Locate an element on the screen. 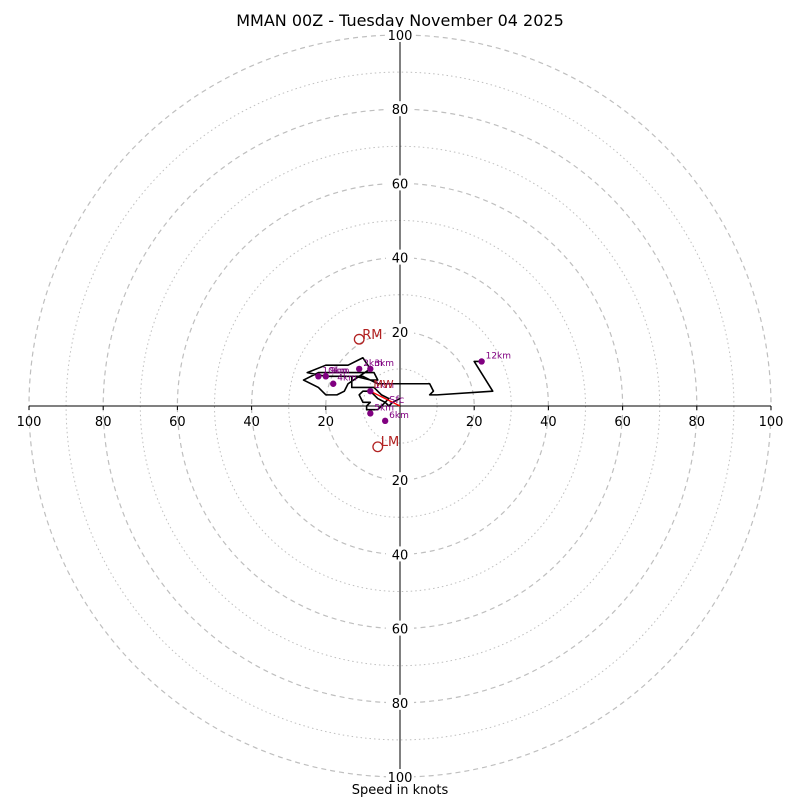  height-point-10km is located at coordinates (318, 376).